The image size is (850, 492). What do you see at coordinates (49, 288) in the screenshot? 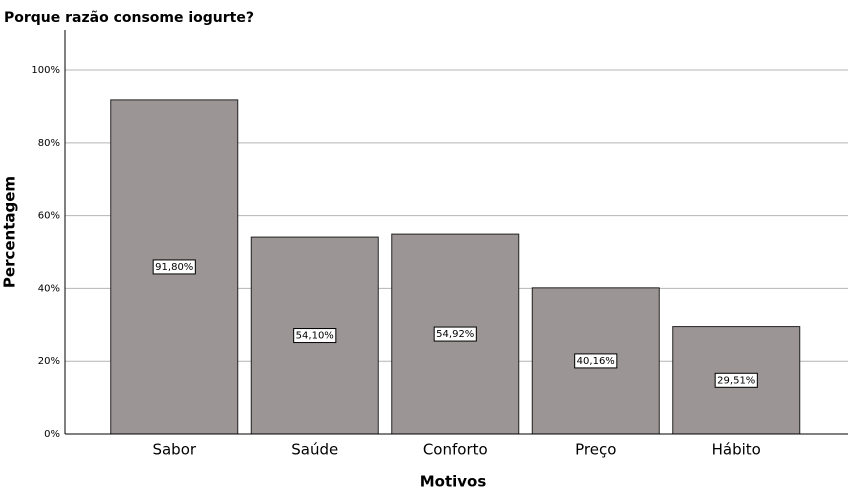
I see `y-tick-label: 40%` at bounding box center [49, 288].